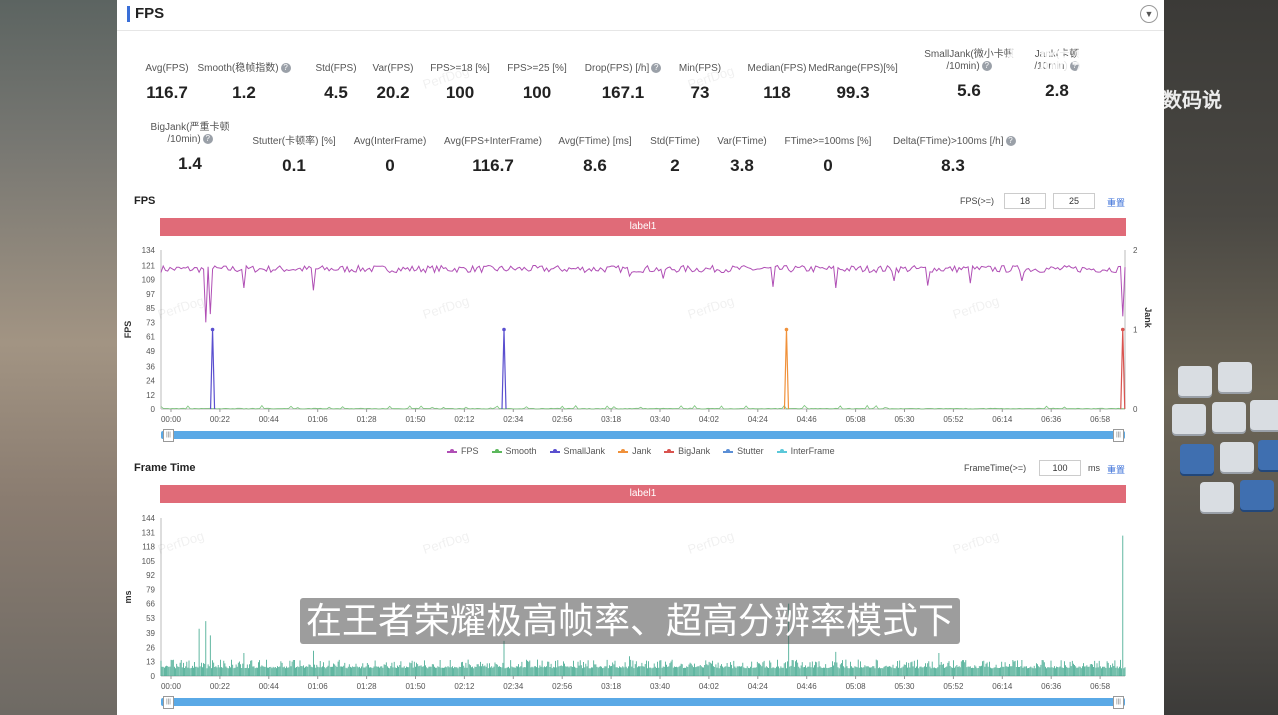  Describe the element at coordinates (643, 702) in the screenshot. I see `frametime-time-slider` at that location.